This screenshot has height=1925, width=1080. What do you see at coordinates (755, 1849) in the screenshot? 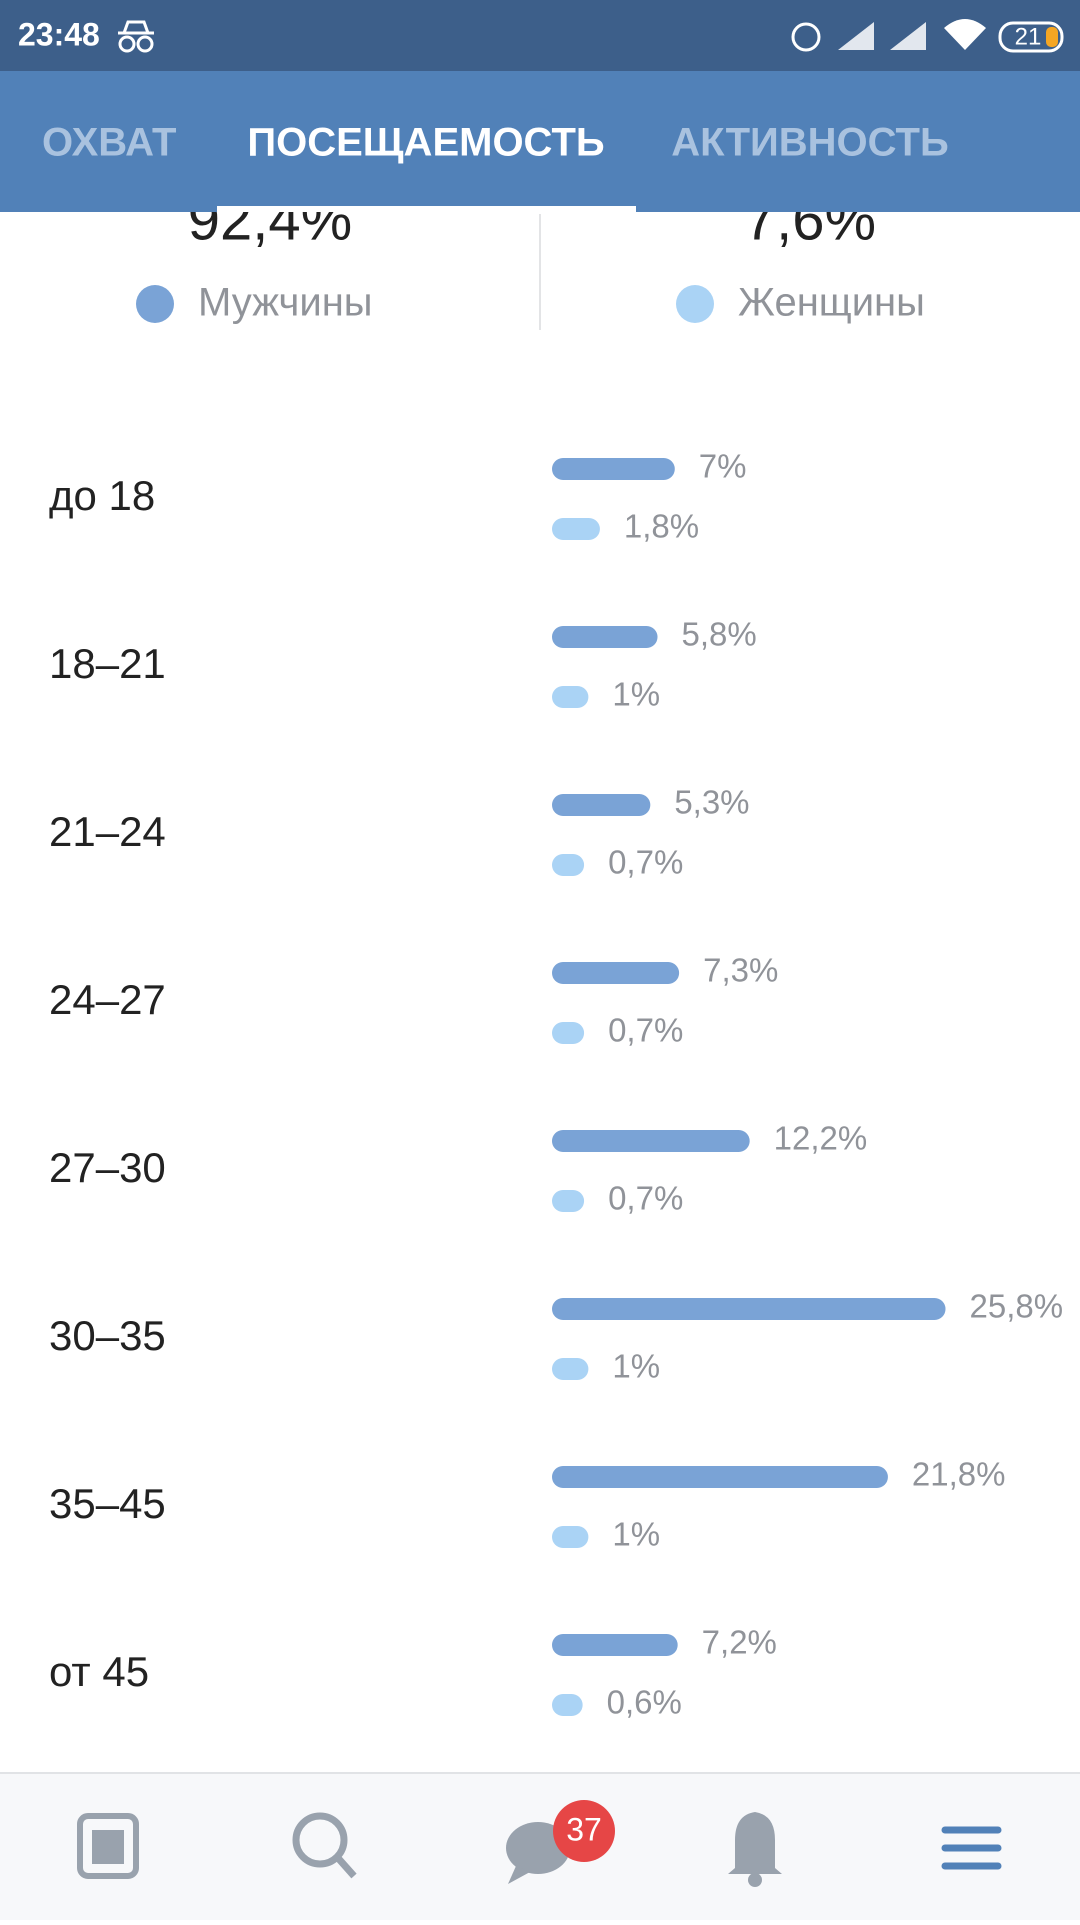
I see `nav-notifications` at bounding box center [755, 1849].